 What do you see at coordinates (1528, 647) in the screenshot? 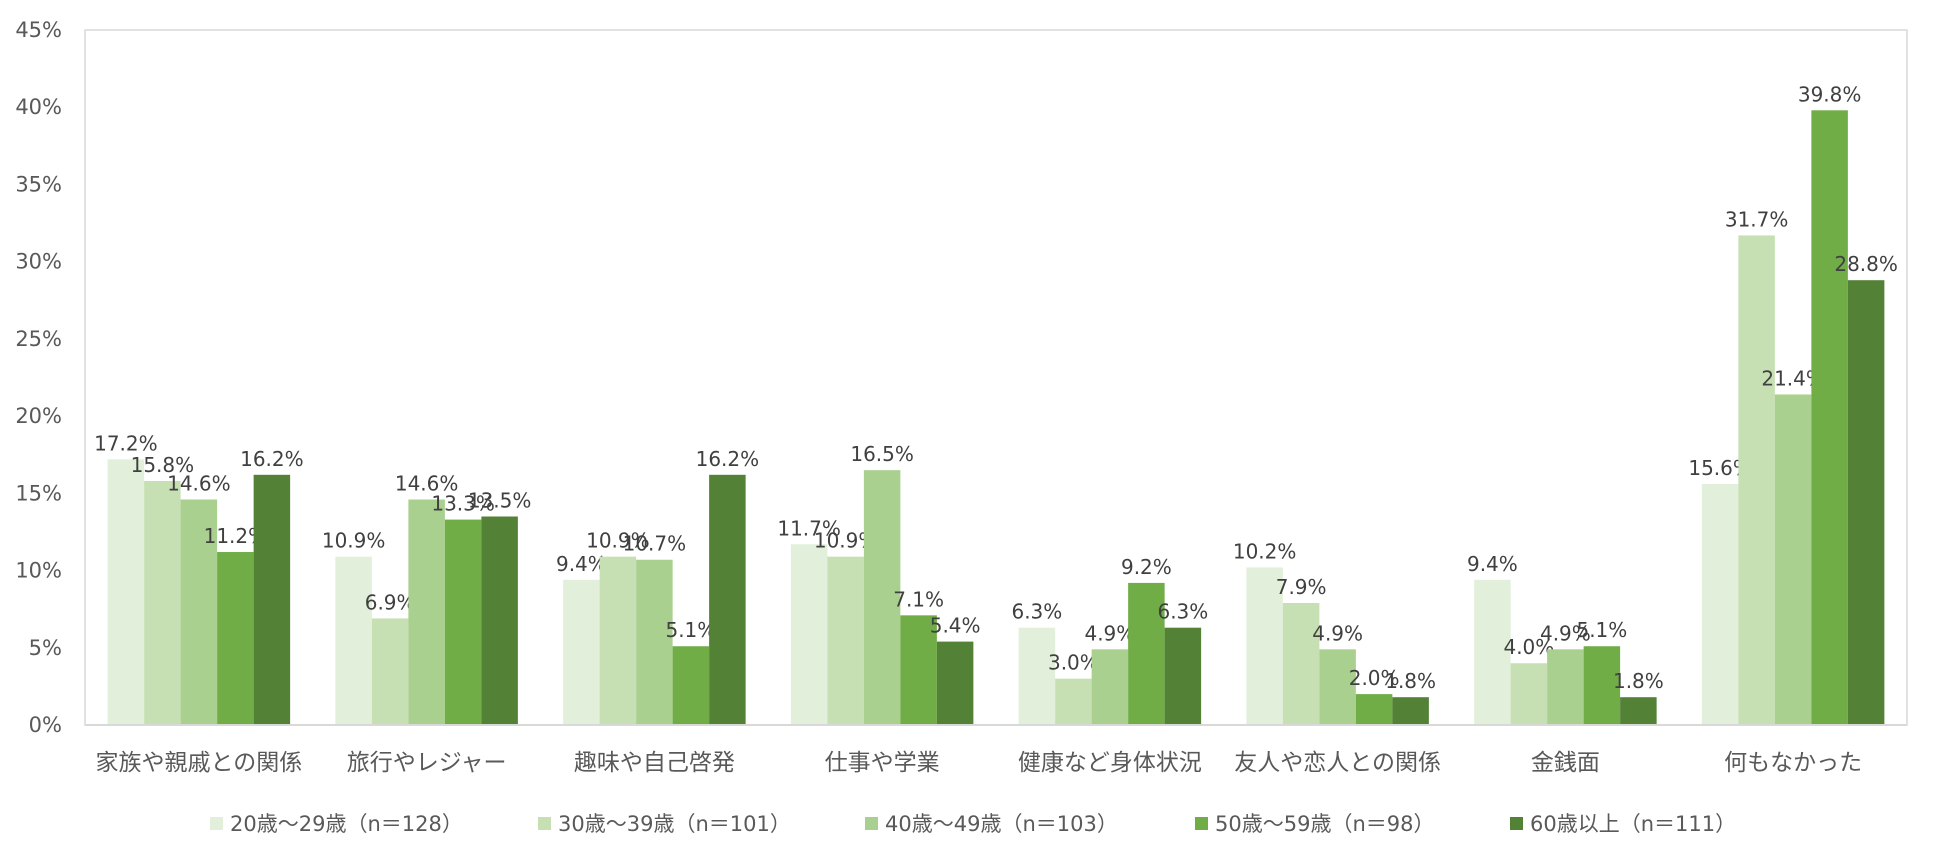
I see `data-label: 4.0%` at bounding box center [1528, 647].